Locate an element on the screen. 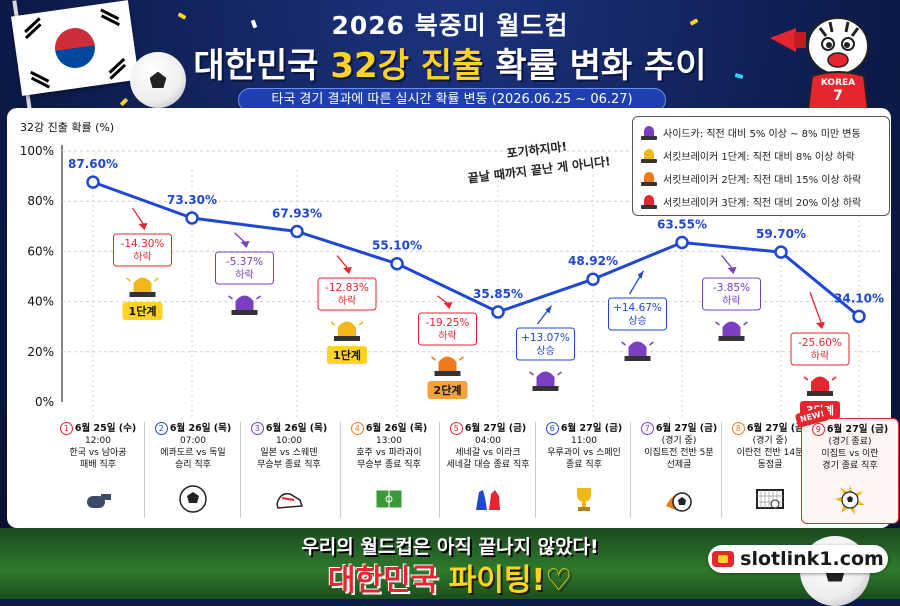  y-tick-label: 100% is located at coordinates (37, 151).